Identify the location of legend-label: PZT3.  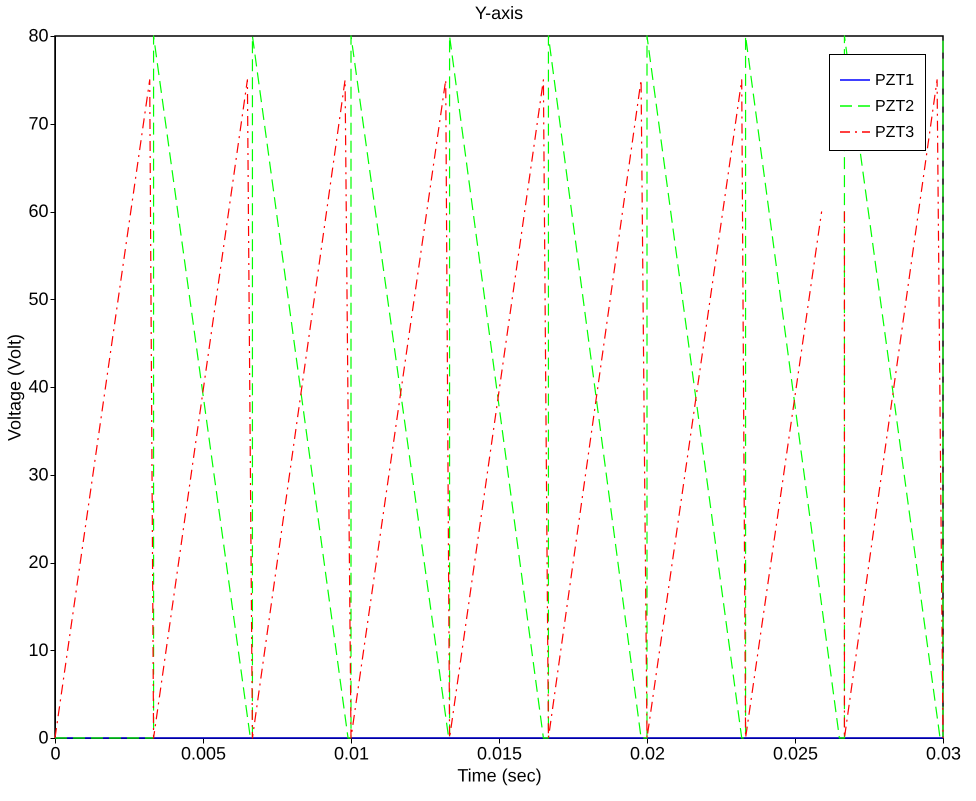
(894, 132).